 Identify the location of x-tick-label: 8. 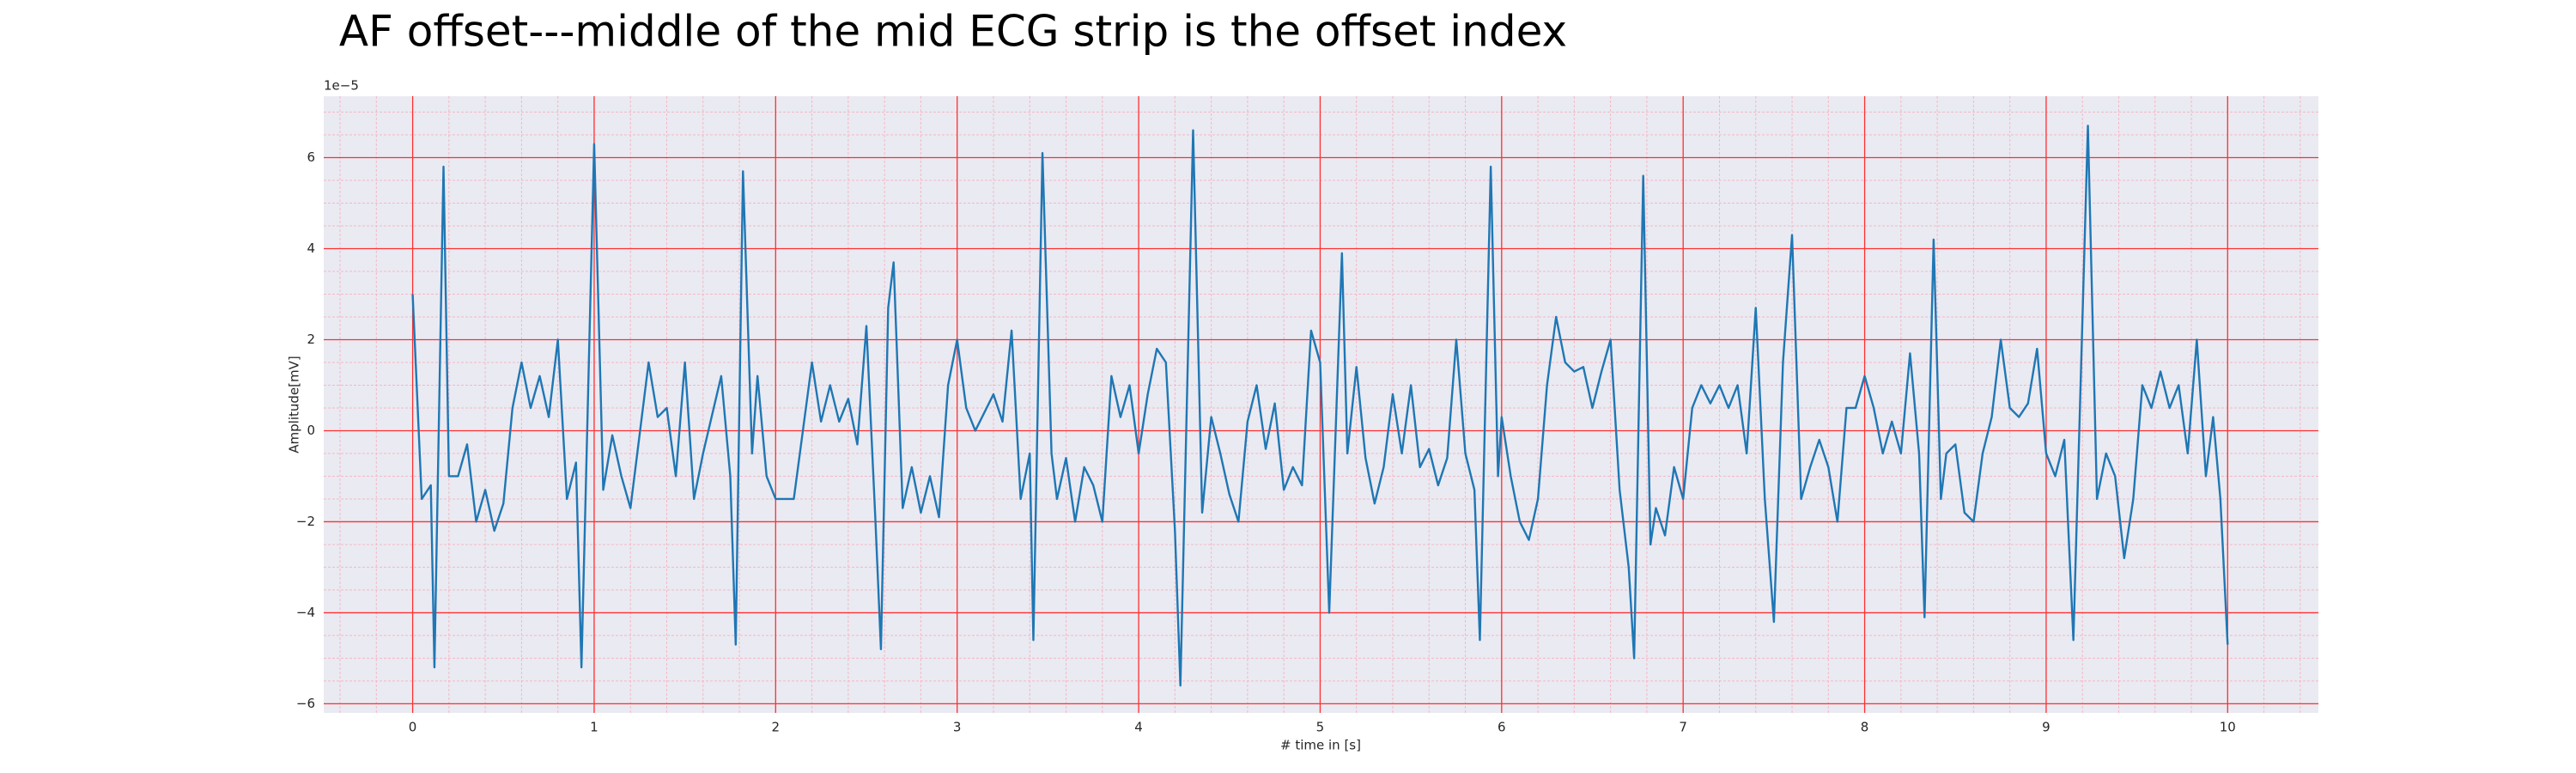
(1865, 727).